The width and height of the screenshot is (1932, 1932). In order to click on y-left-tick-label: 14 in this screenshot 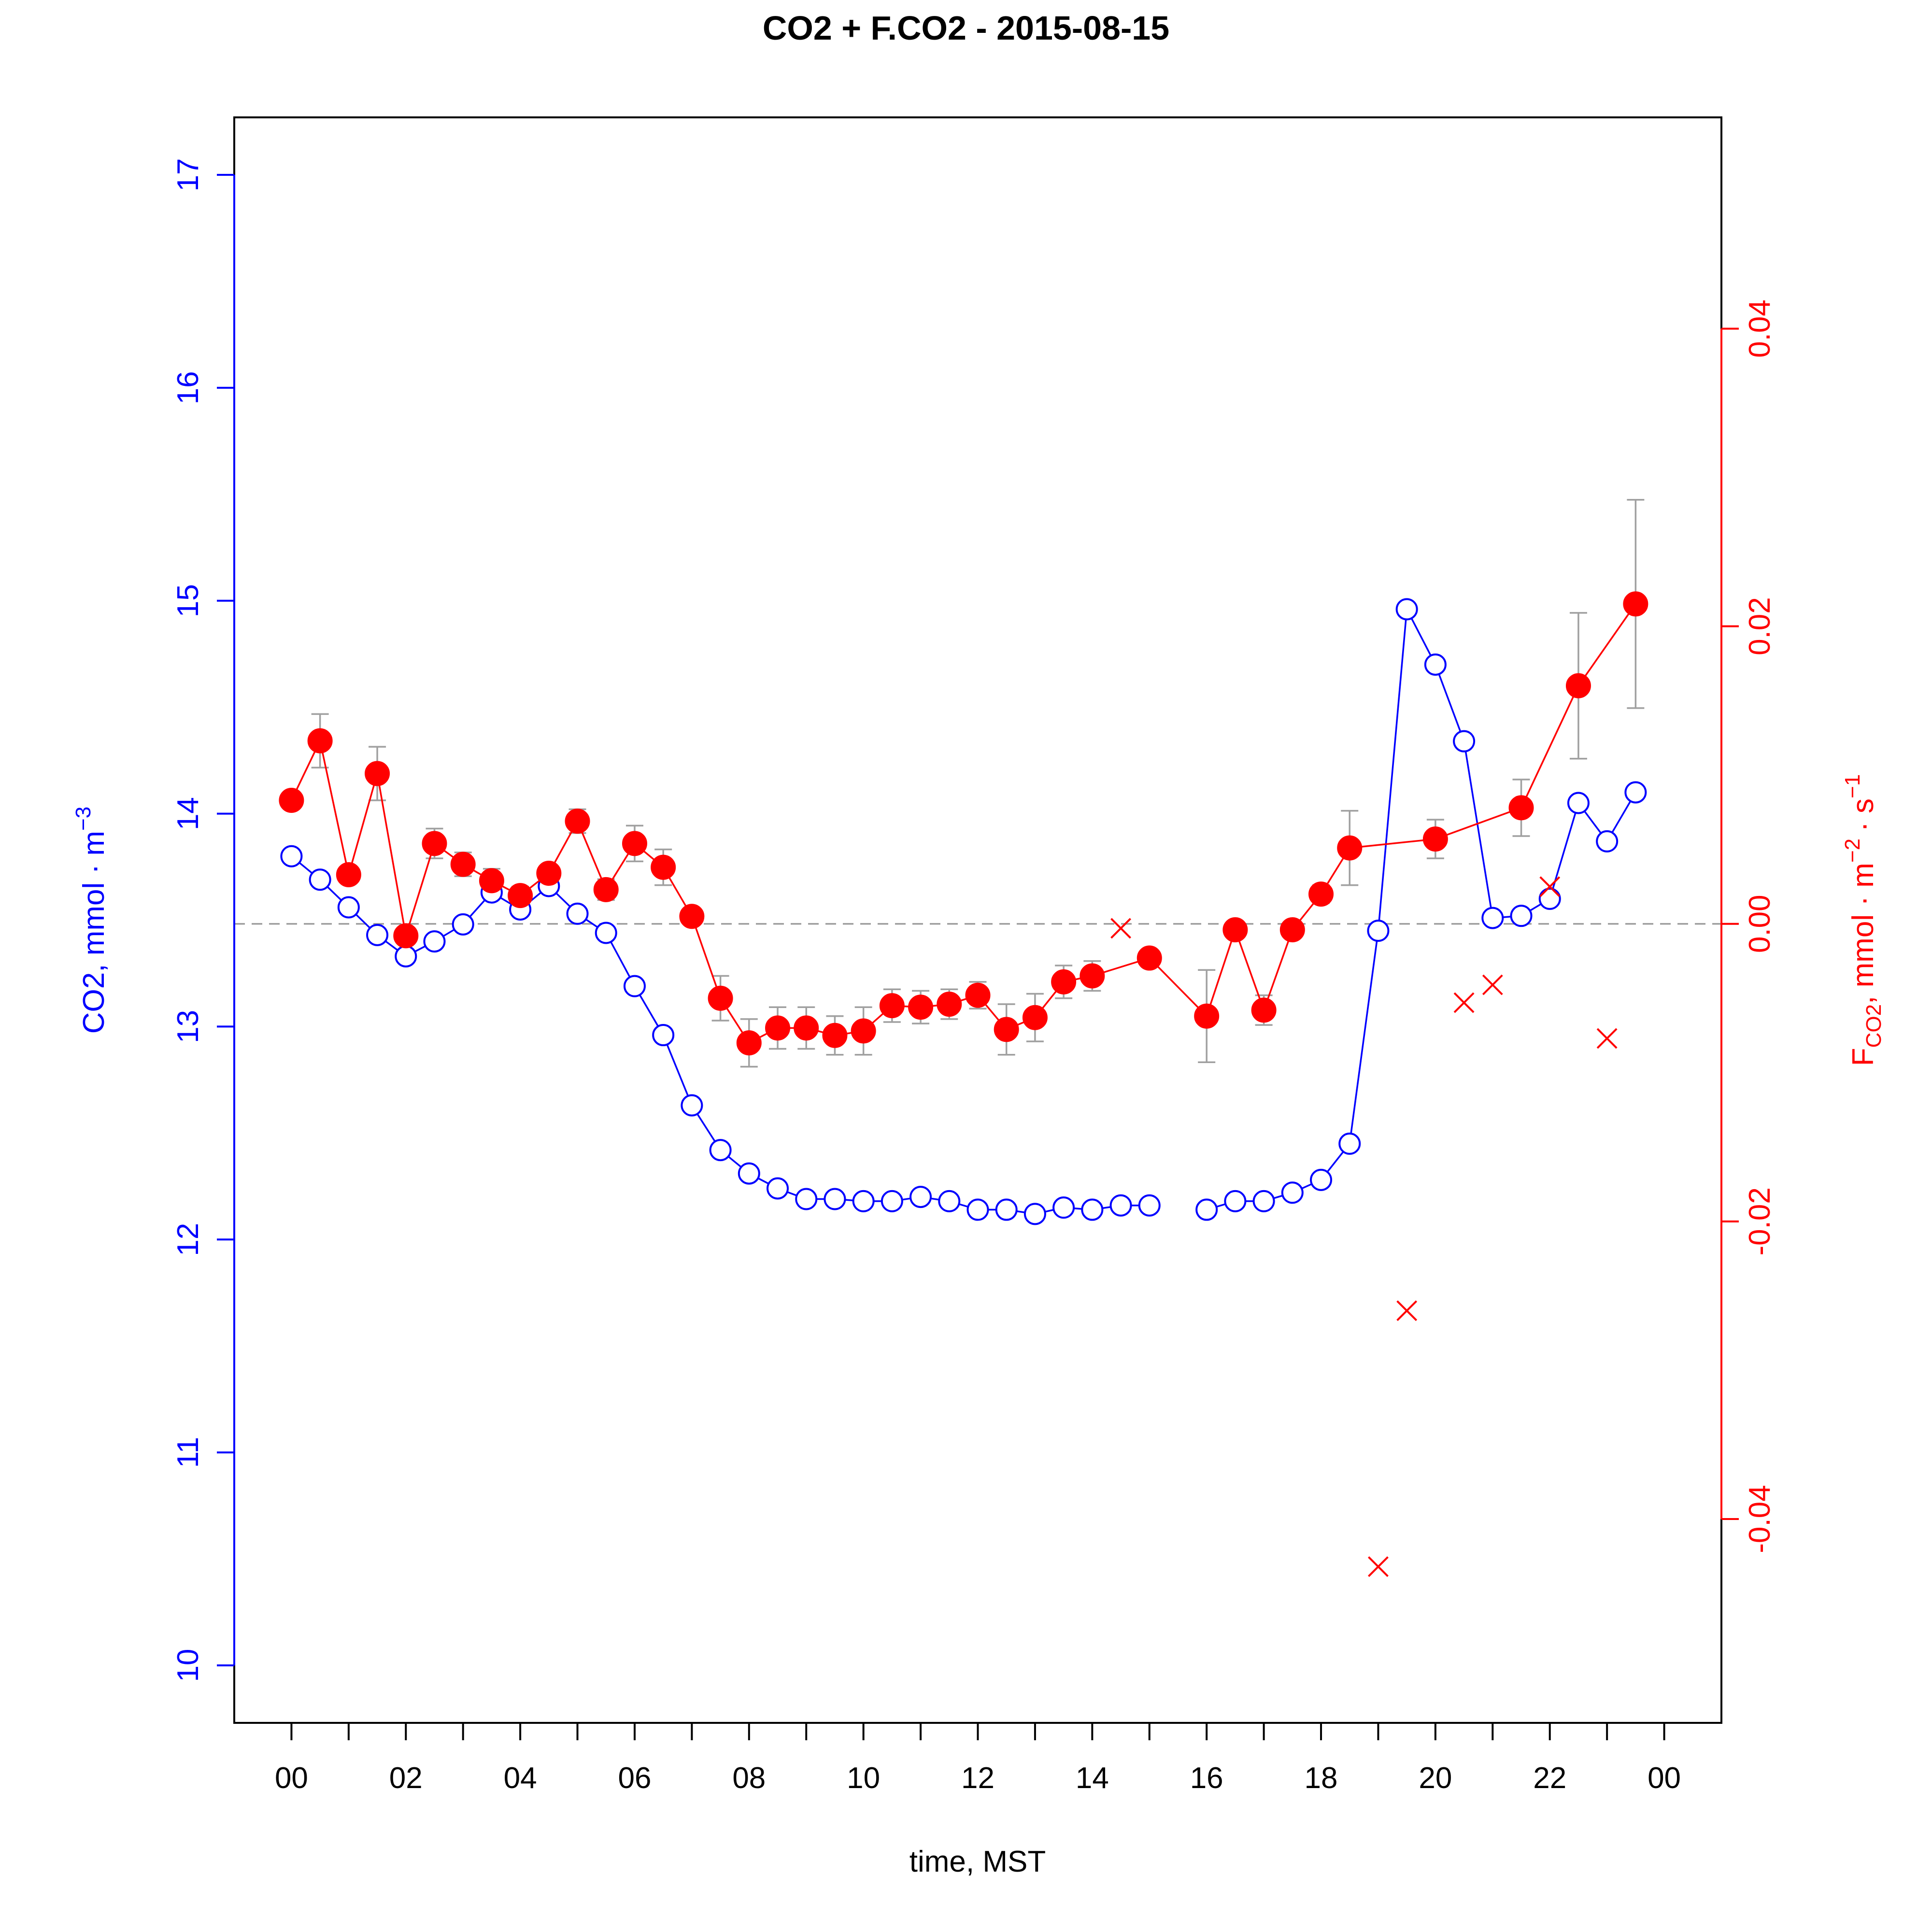, I will do `click(188, 813)`.